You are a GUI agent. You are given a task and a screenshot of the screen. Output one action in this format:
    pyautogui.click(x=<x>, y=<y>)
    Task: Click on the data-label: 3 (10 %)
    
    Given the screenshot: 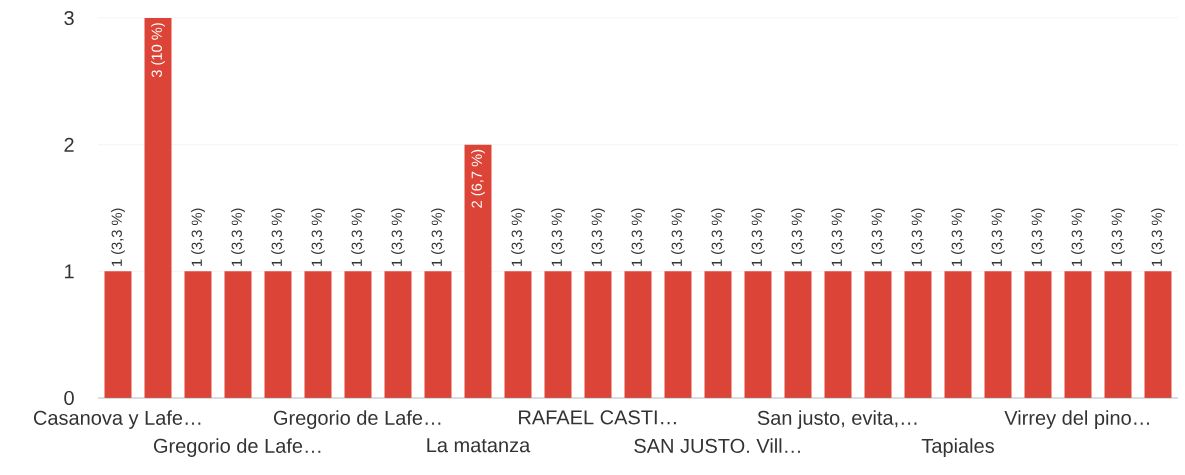 What is the action you would take?
    pyautogui.click(x=158, y=50)
    